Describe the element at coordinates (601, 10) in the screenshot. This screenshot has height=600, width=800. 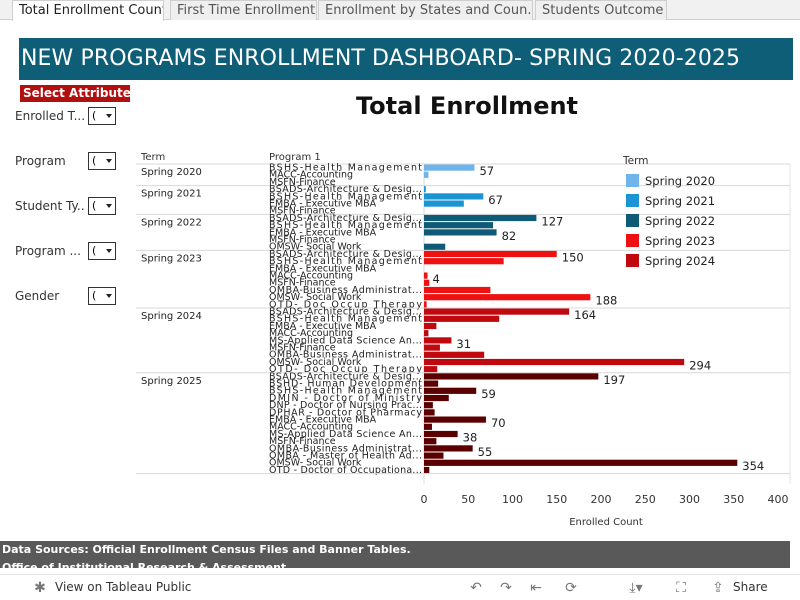
I see `tab-students-outcome: Students Outcome` at that location.